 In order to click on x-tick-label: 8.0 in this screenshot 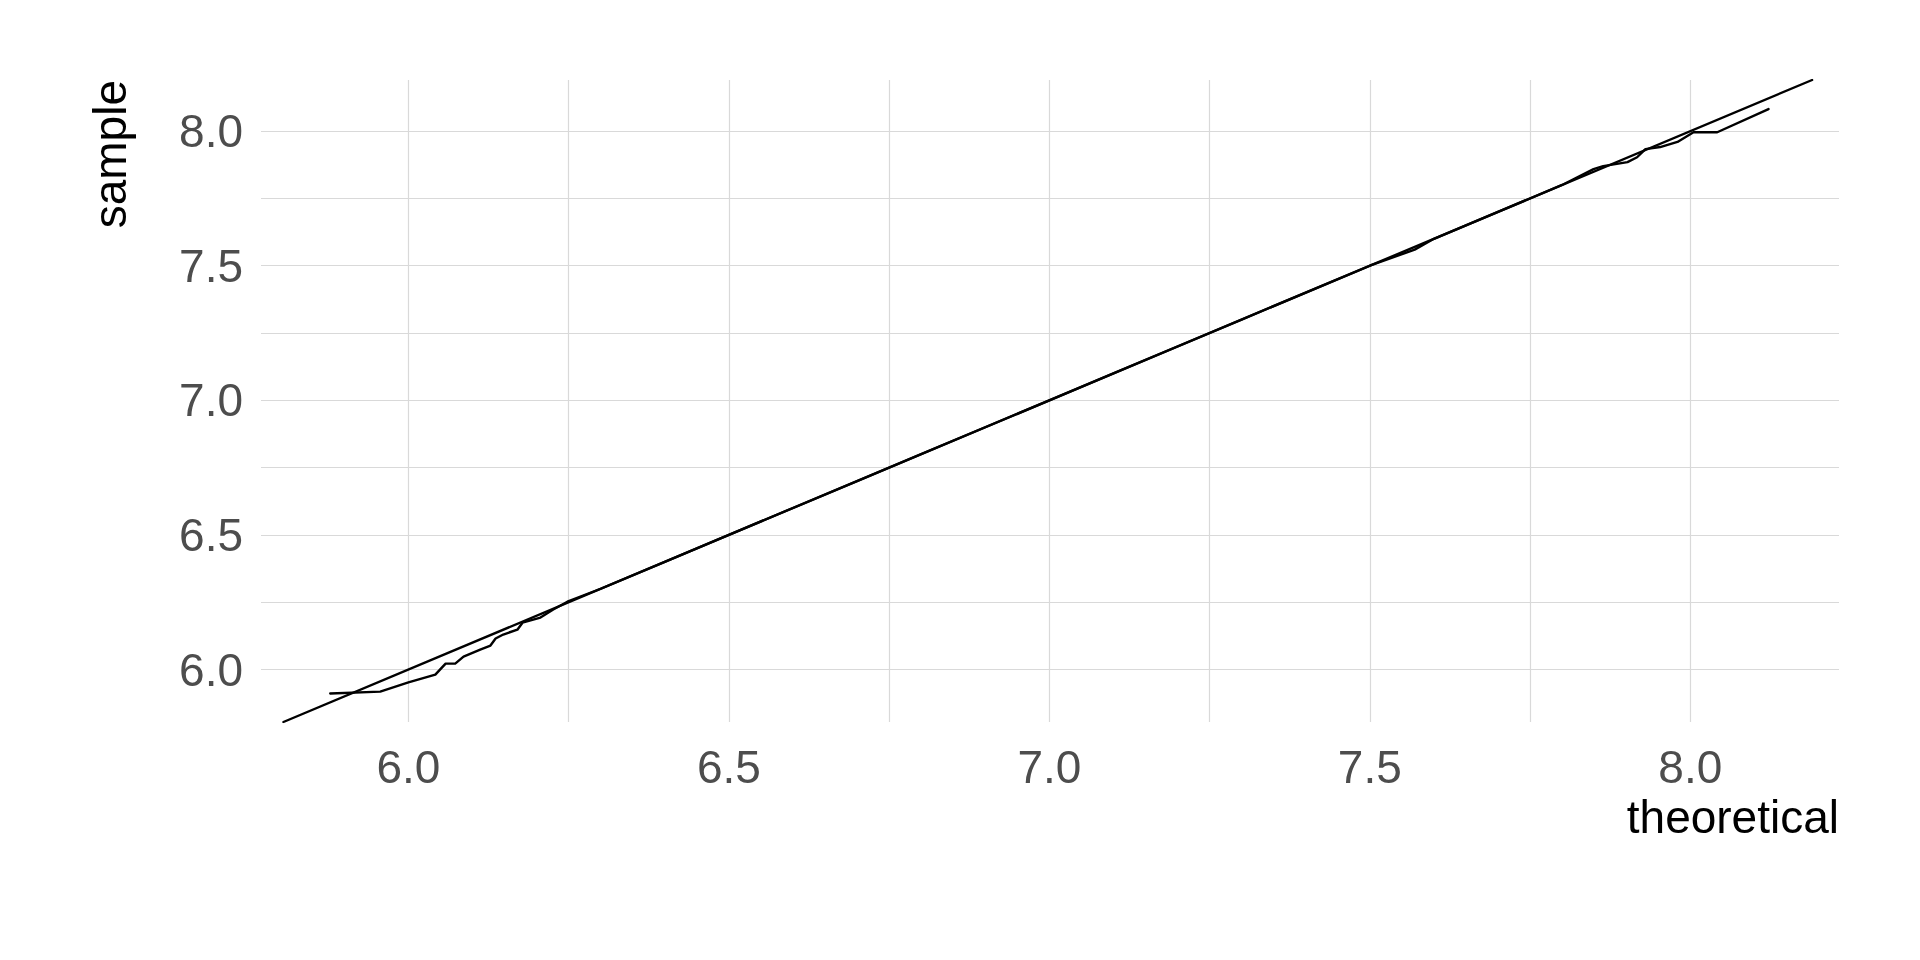, I will do `click(1690, 767)`.